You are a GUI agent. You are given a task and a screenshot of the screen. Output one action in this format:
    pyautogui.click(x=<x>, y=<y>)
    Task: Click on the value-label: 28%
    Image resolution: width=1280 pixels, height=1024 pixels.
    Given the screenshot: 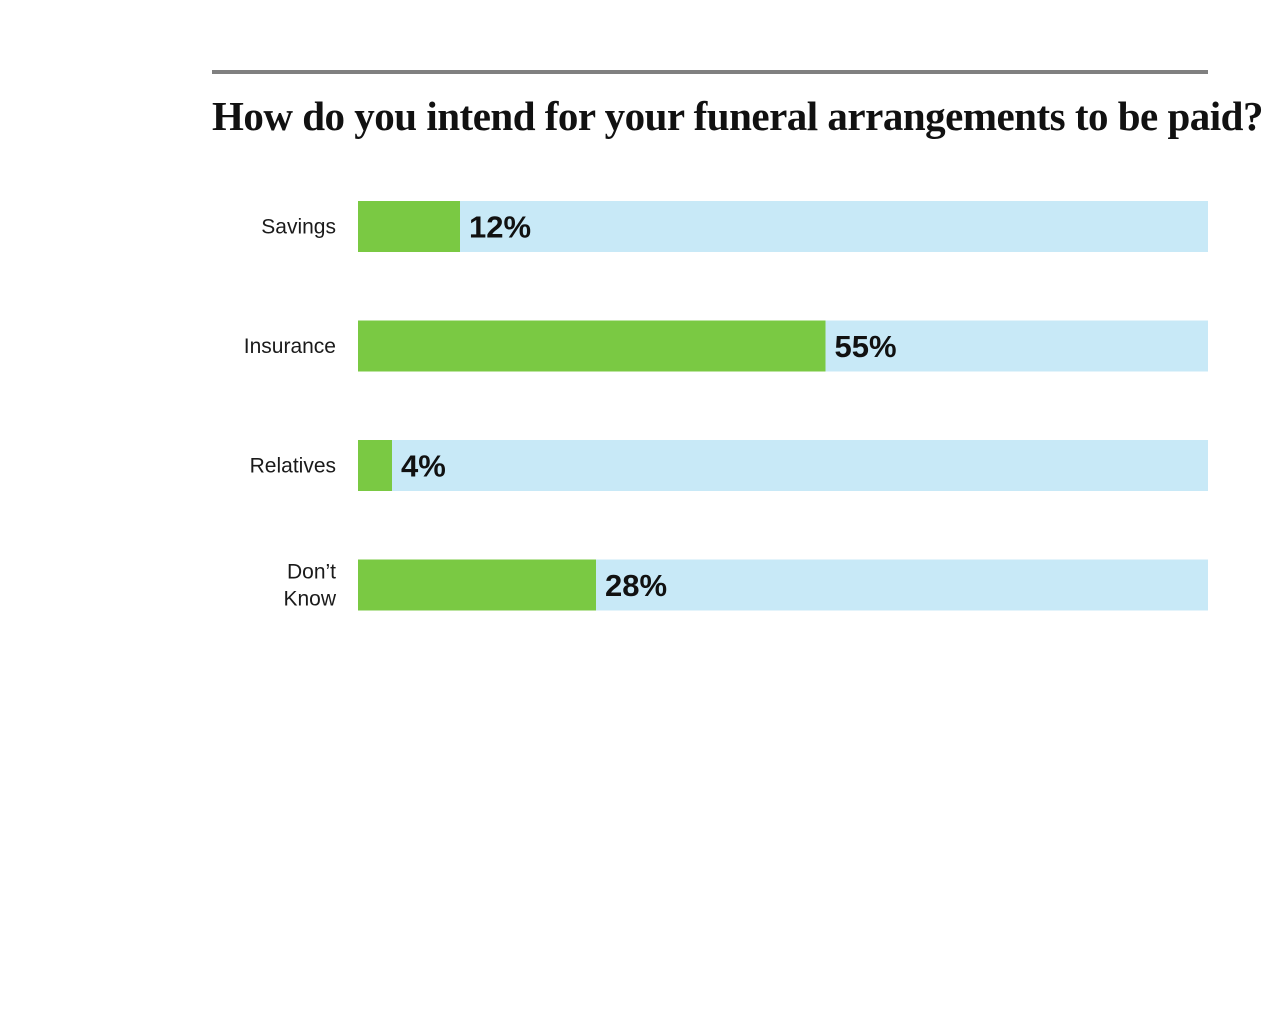 What is the action you would take?
    pyautogui.click(x=636, y=585)
    